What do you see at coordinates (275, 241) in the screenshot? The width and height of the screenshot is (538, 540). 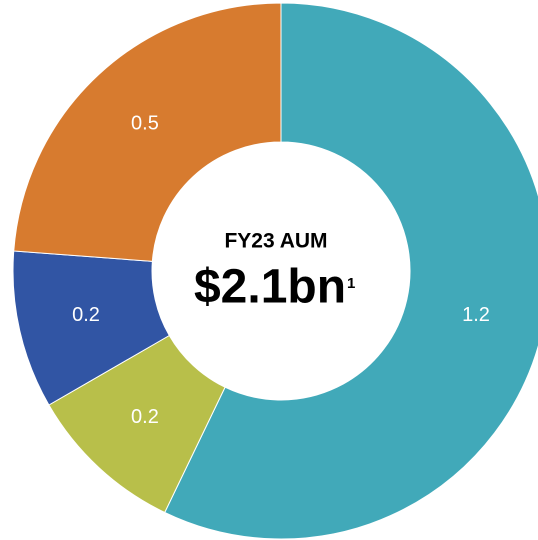 I see `center-title: FY23 AUM` at bounding box center [275, 241].